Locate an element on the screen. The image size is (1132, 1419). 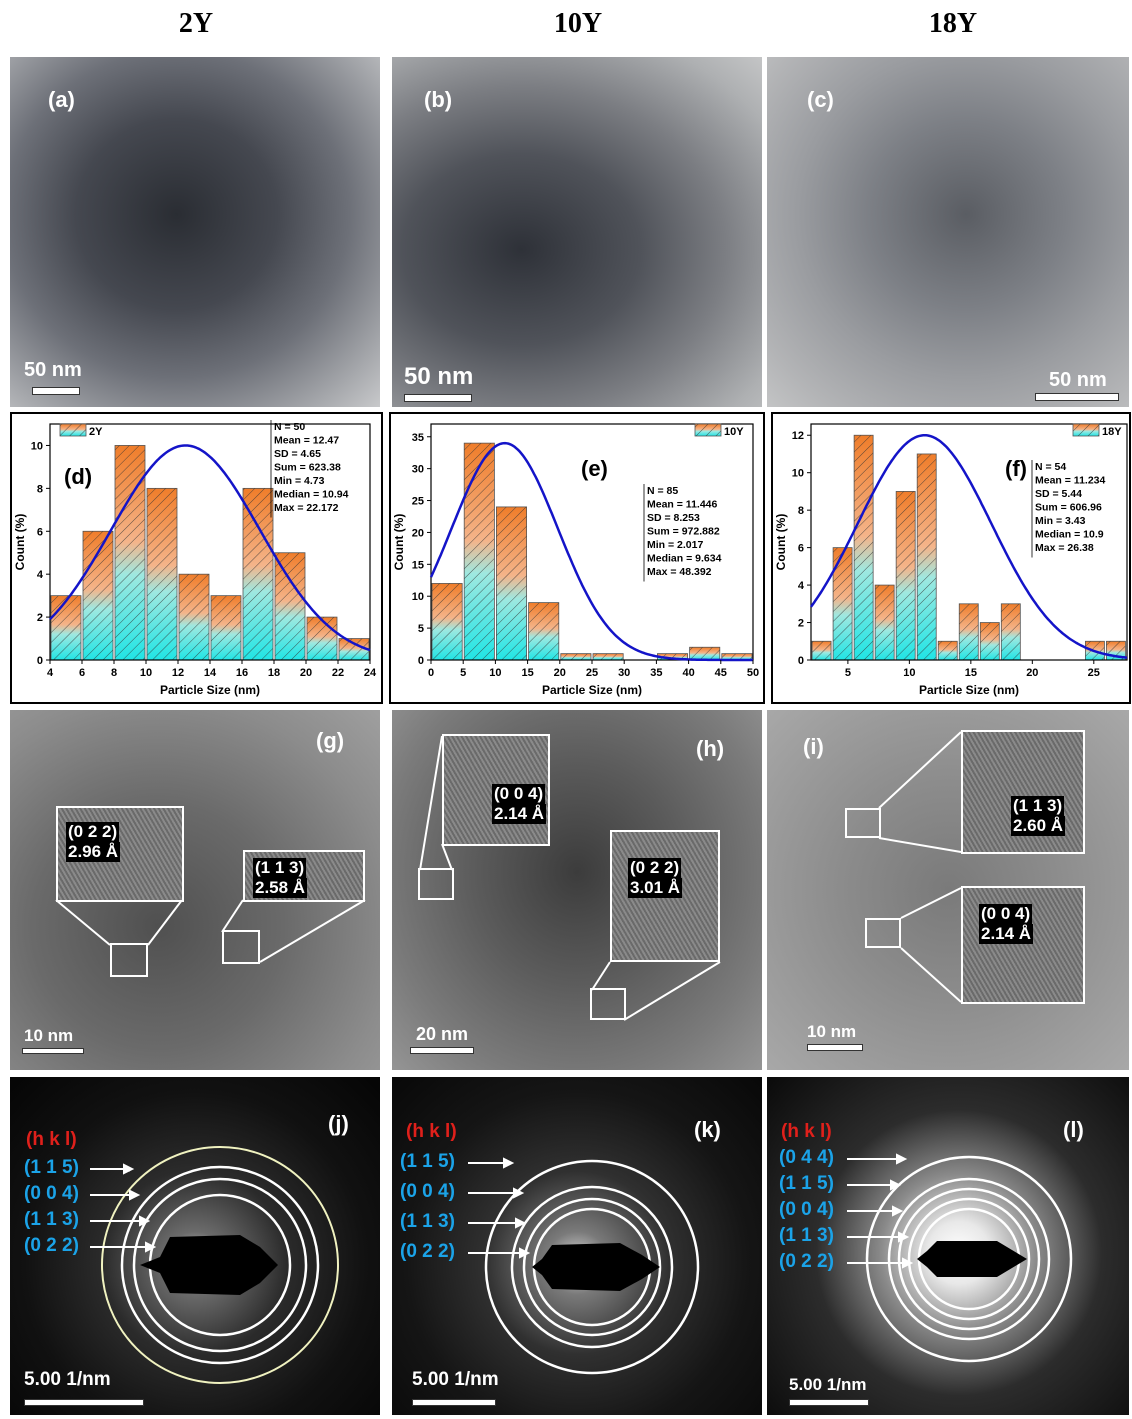
x-tick-label: 8 is located at coordinates (114, 673).